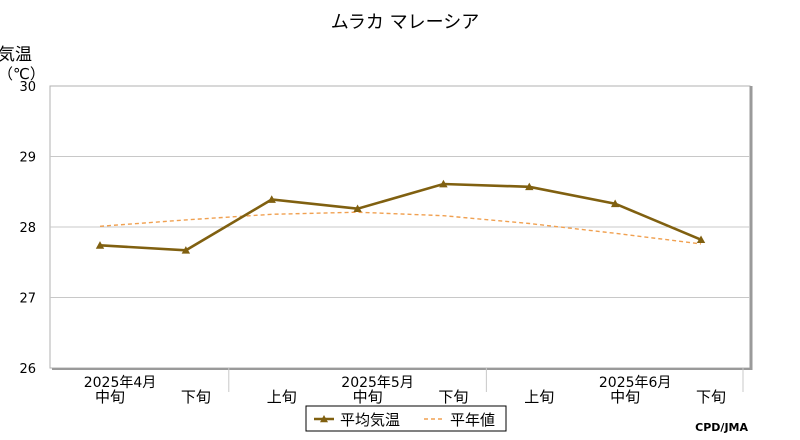 The image size is (800, 440). What do you see at coordinates (120, 383) in the screenshot?
I see `month-label: 2025年4月` at bounding box center [120, 383].